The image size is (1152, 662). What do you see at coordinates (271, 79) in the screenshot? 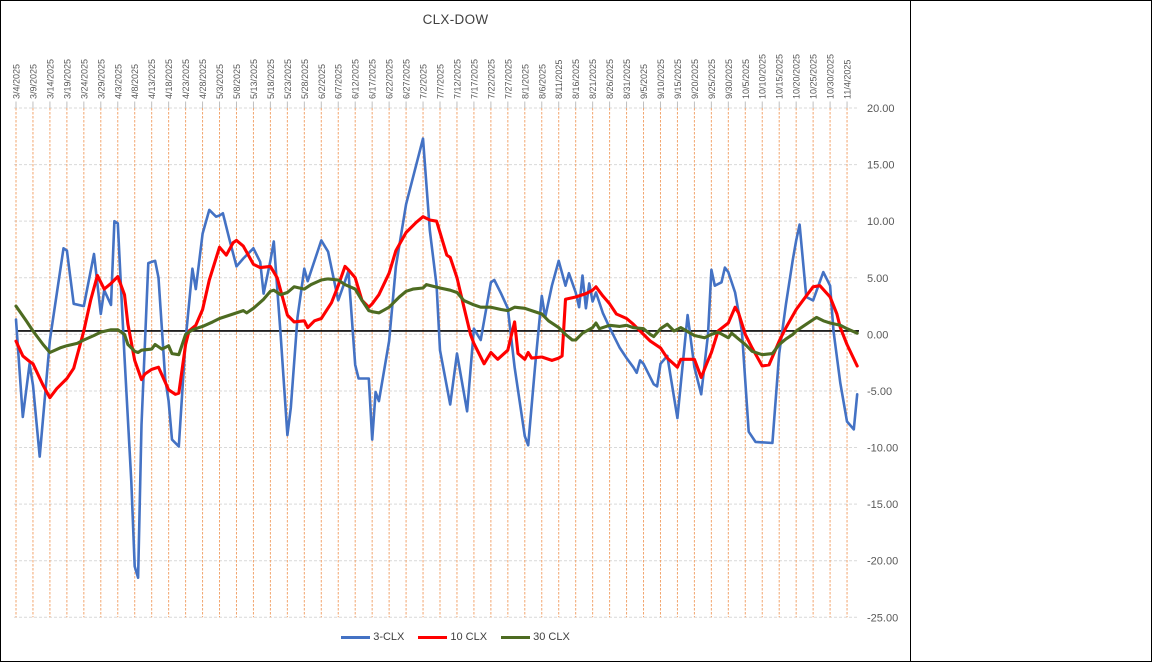
I see `svg-text: 5/18/2025` at bounding box center [271, 79].